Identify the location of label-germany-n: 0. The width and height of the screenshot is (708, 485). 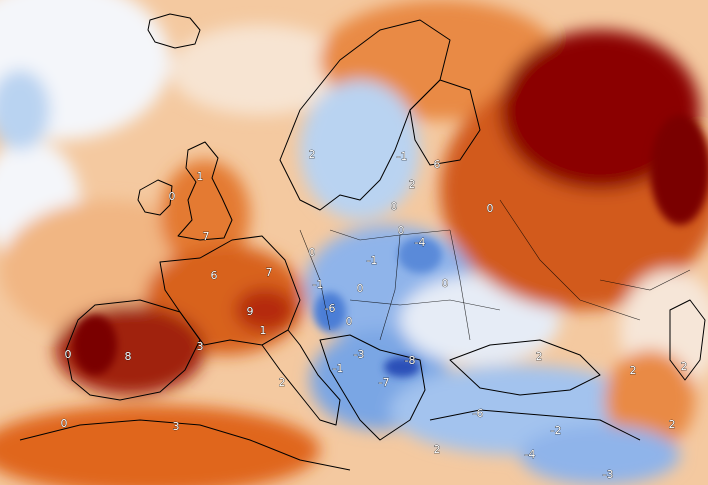
(312, 252).